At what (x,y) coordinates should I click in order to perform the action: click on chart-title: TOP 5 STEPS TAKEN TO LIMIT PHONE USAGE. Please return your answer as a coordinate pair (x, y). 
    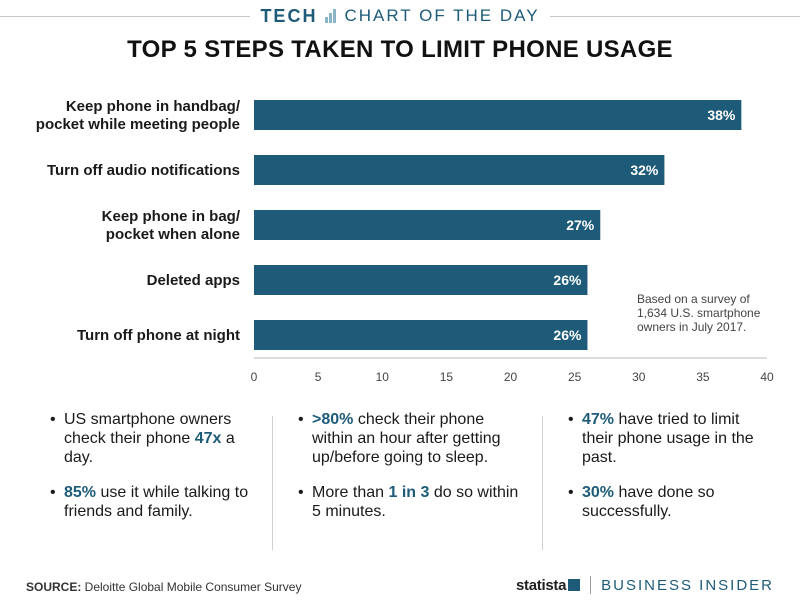
    Looking at the image, I should click on (400, 49).